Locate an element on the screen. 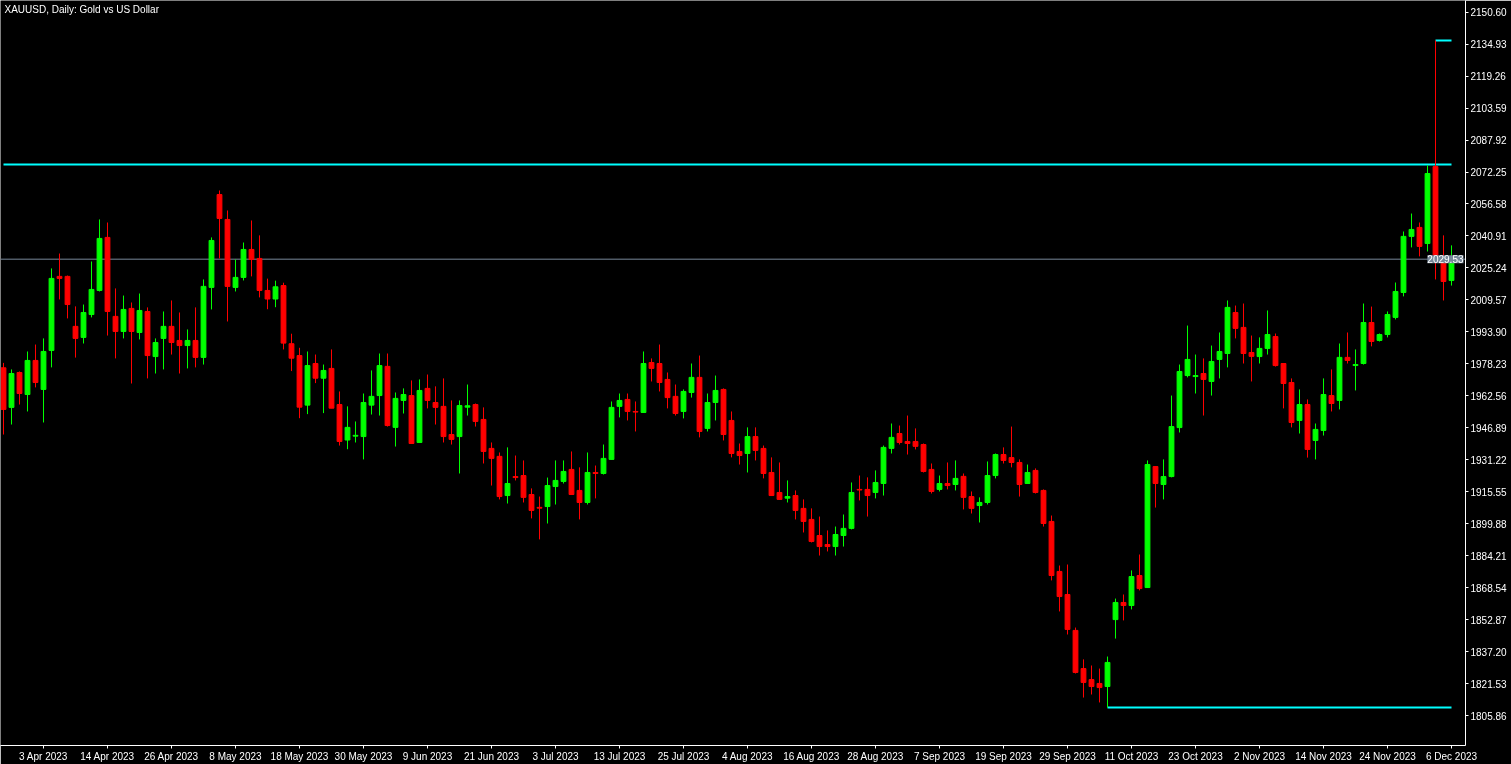 This screenshot has height=764, width=1511. x-tick-label: 30 May 2023 is located at coordinates (363, 756).